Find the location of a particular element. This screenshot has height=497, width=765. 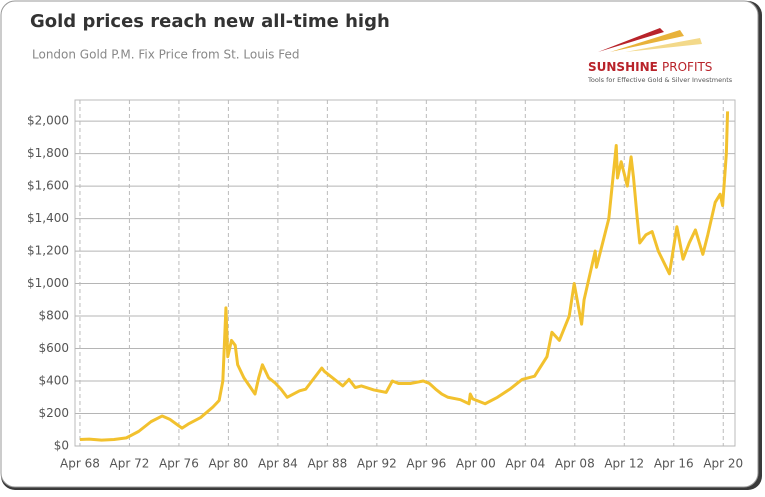

y-tick-label: $400 is located at coordinates (53, 381).